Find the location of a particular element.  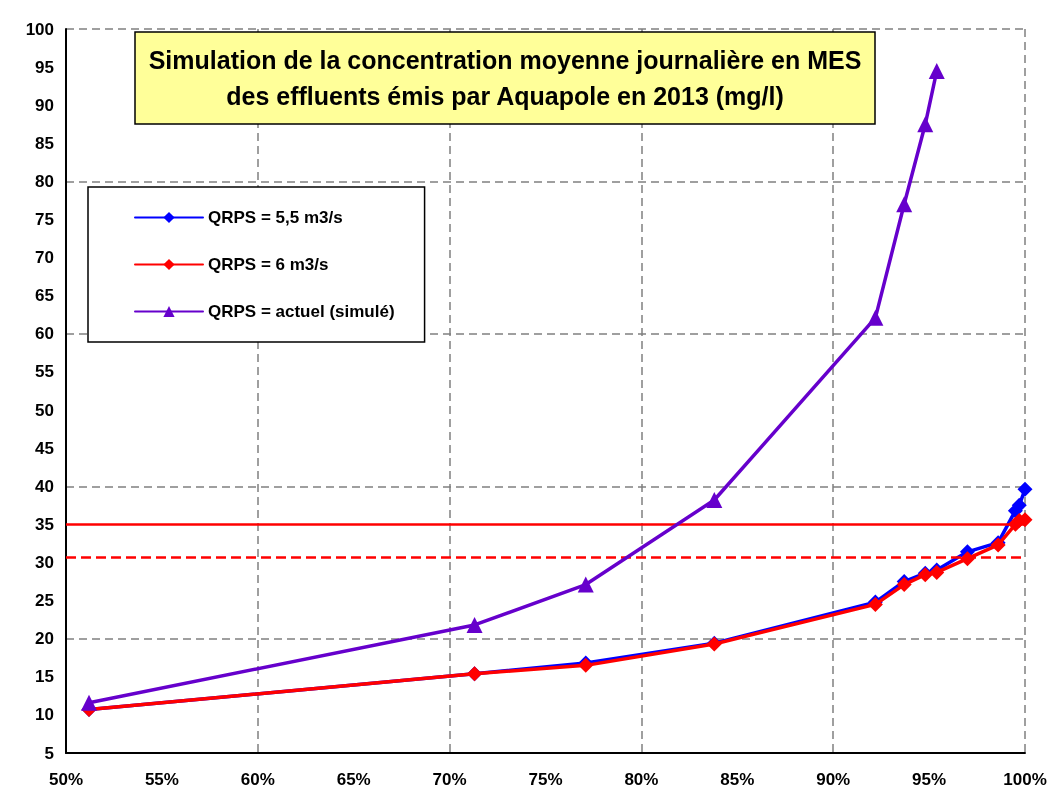

y-tick-label: 65 is located at coordinates (44, 296).